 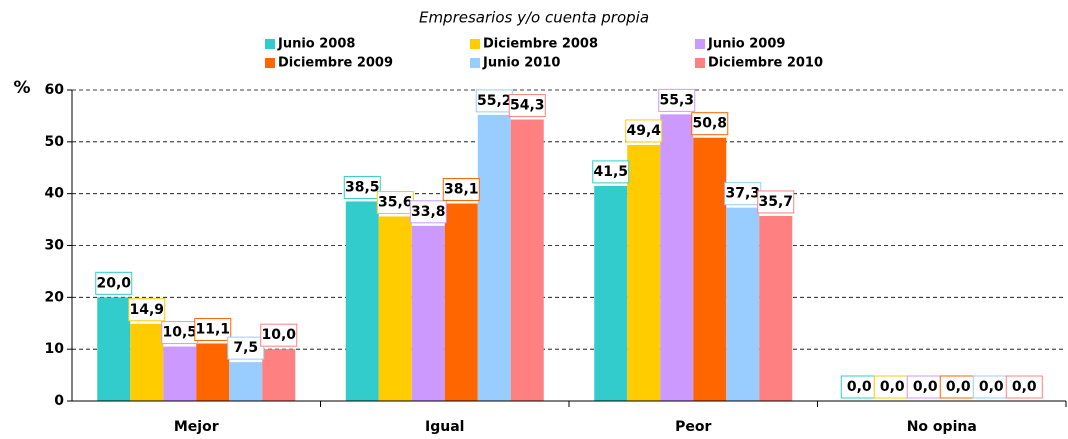 What do you see at coordinates (21, 88) in the screenshot?
I see `y-axis-label: %` at bounding box center [21, 88].